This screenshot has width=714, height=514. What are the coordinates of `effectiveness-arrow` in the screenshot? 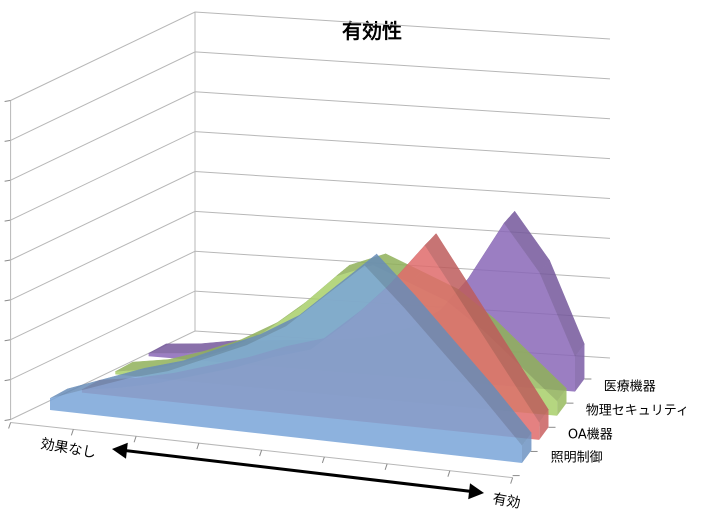 It's located at (298, 471).